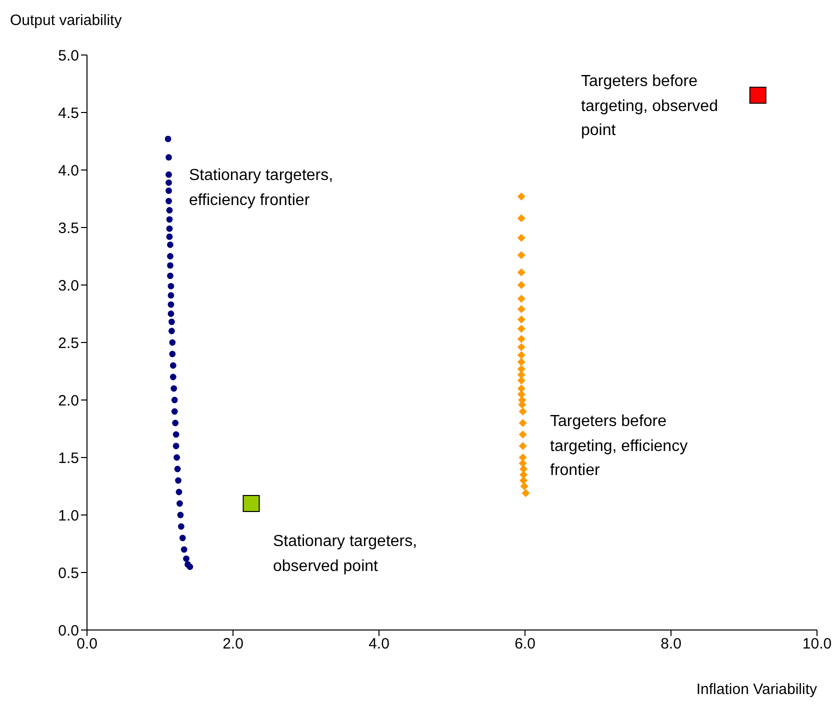  Describe the element at coordinates (68, 631) in the screenshot. I see `y-tick-label: 0.0` at that location.